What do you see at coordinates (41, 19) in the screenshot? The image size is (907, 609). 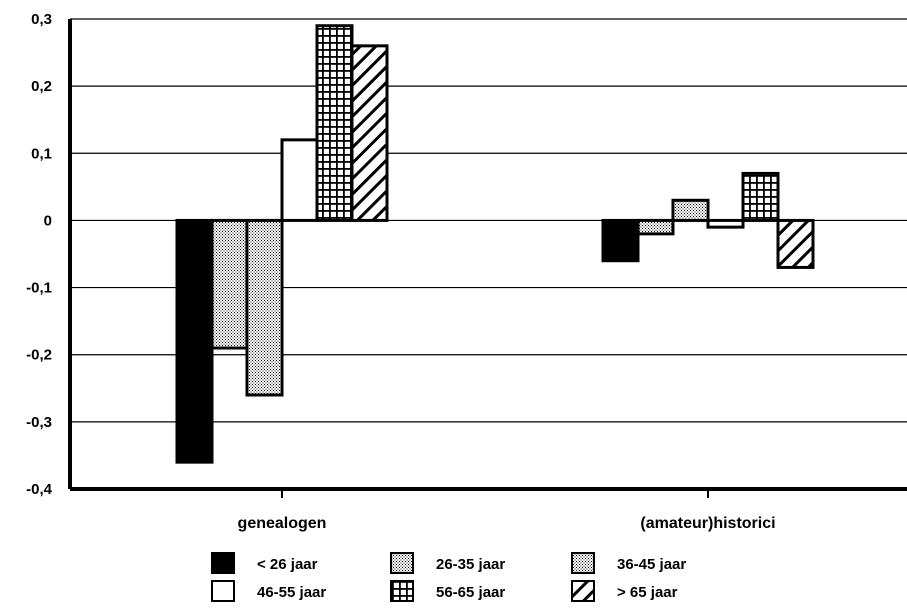 I see `y-tick-label: 0,3` at bounding box center [41, 19].